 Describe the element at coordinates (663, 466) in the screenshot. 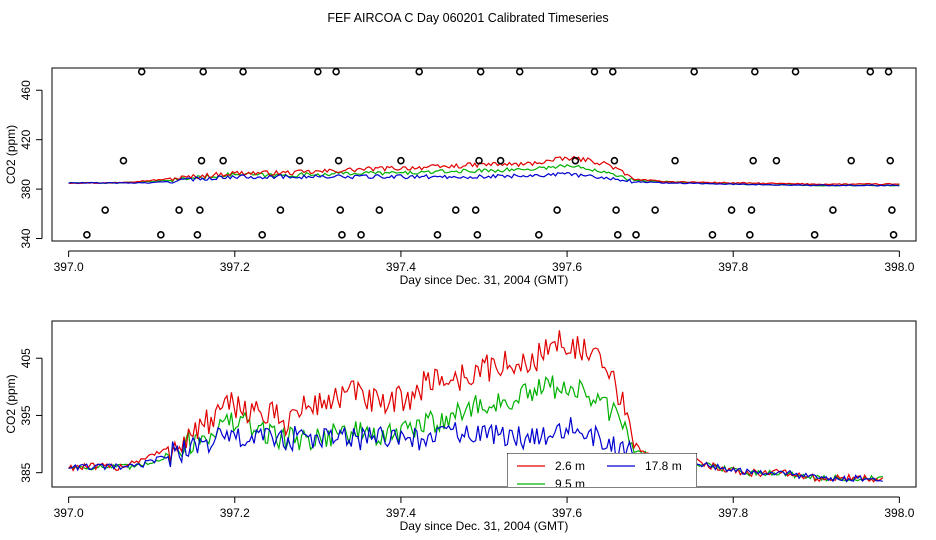

I see `legend-label: 17.8 m` at that location.